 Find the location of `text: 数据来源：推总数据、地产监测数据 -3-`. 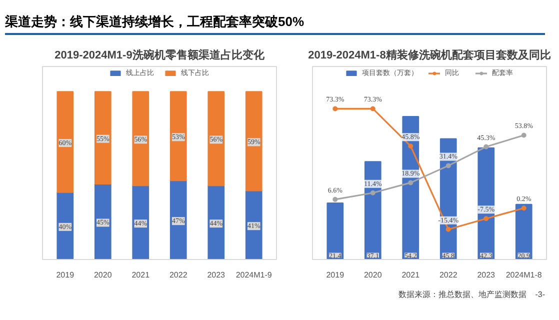

text: 数据来源：推总数据、地产监测数据 -3- is located at coordinates (471, 294).